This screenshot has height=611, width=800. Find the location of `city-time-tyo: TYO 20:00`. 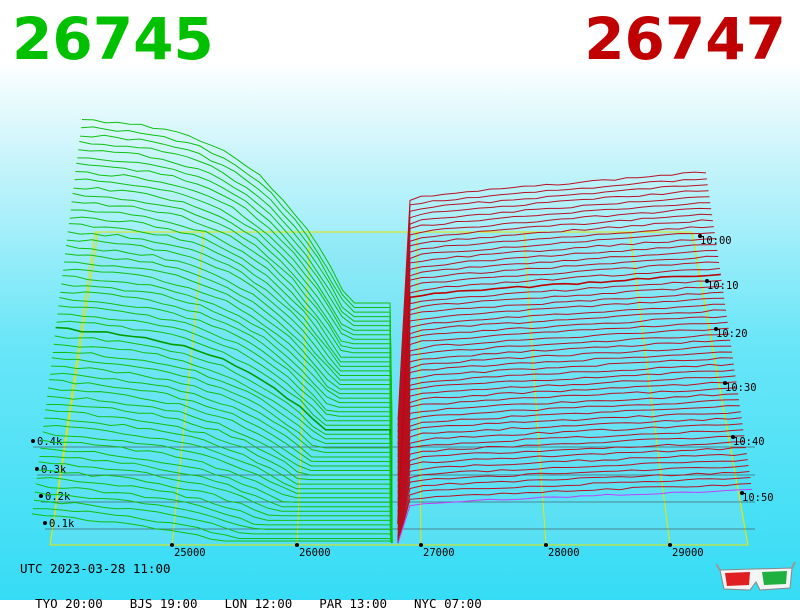

city-time-tyo: TYO 20:00 is located at coordinates (69, 603).